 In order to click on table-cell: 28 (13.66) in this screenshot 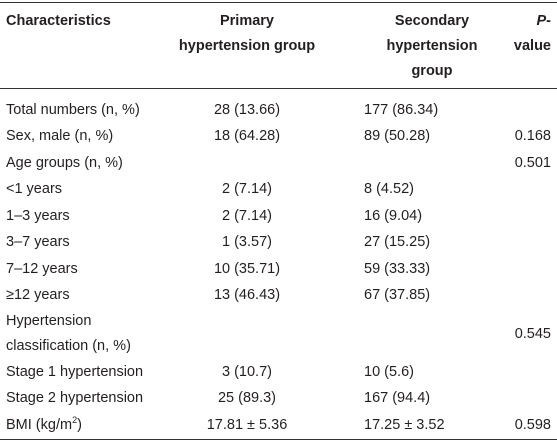, I will do `click(247, 106)`.